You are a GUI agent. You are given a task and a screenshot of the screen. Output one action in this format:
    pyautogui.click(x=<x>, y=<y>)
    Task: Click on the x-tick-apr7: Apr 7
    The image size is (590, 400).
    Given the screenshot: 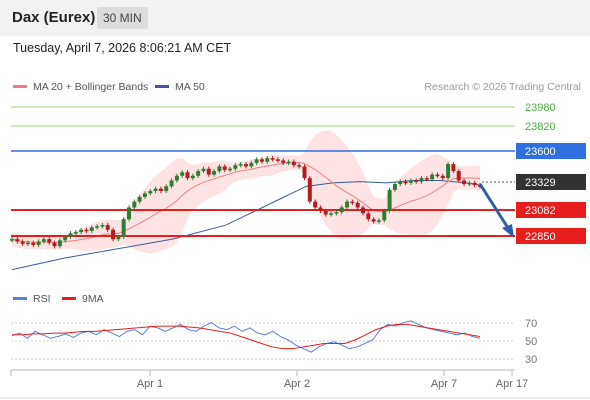 What is the action you would take?
    pyautogui.click(x=444, y=384)
    